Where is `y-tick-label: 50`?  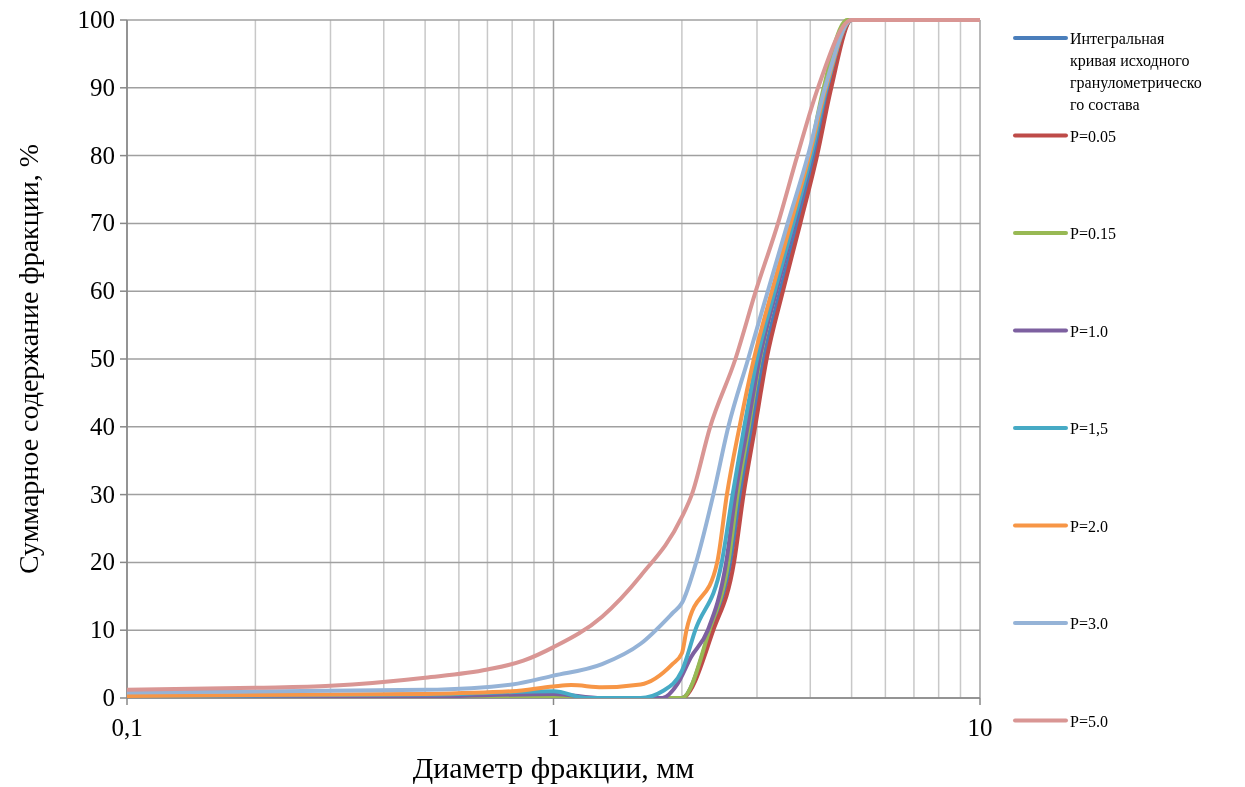 y-tick-label: 50 is located at coordinates (102, 358).